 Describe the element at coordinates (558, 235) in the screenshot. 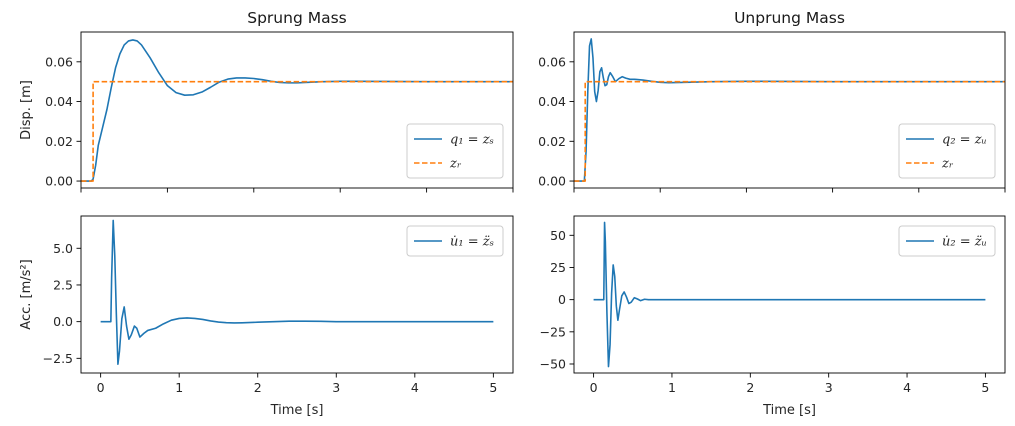

I see `y-tick-label: 50` at that location.